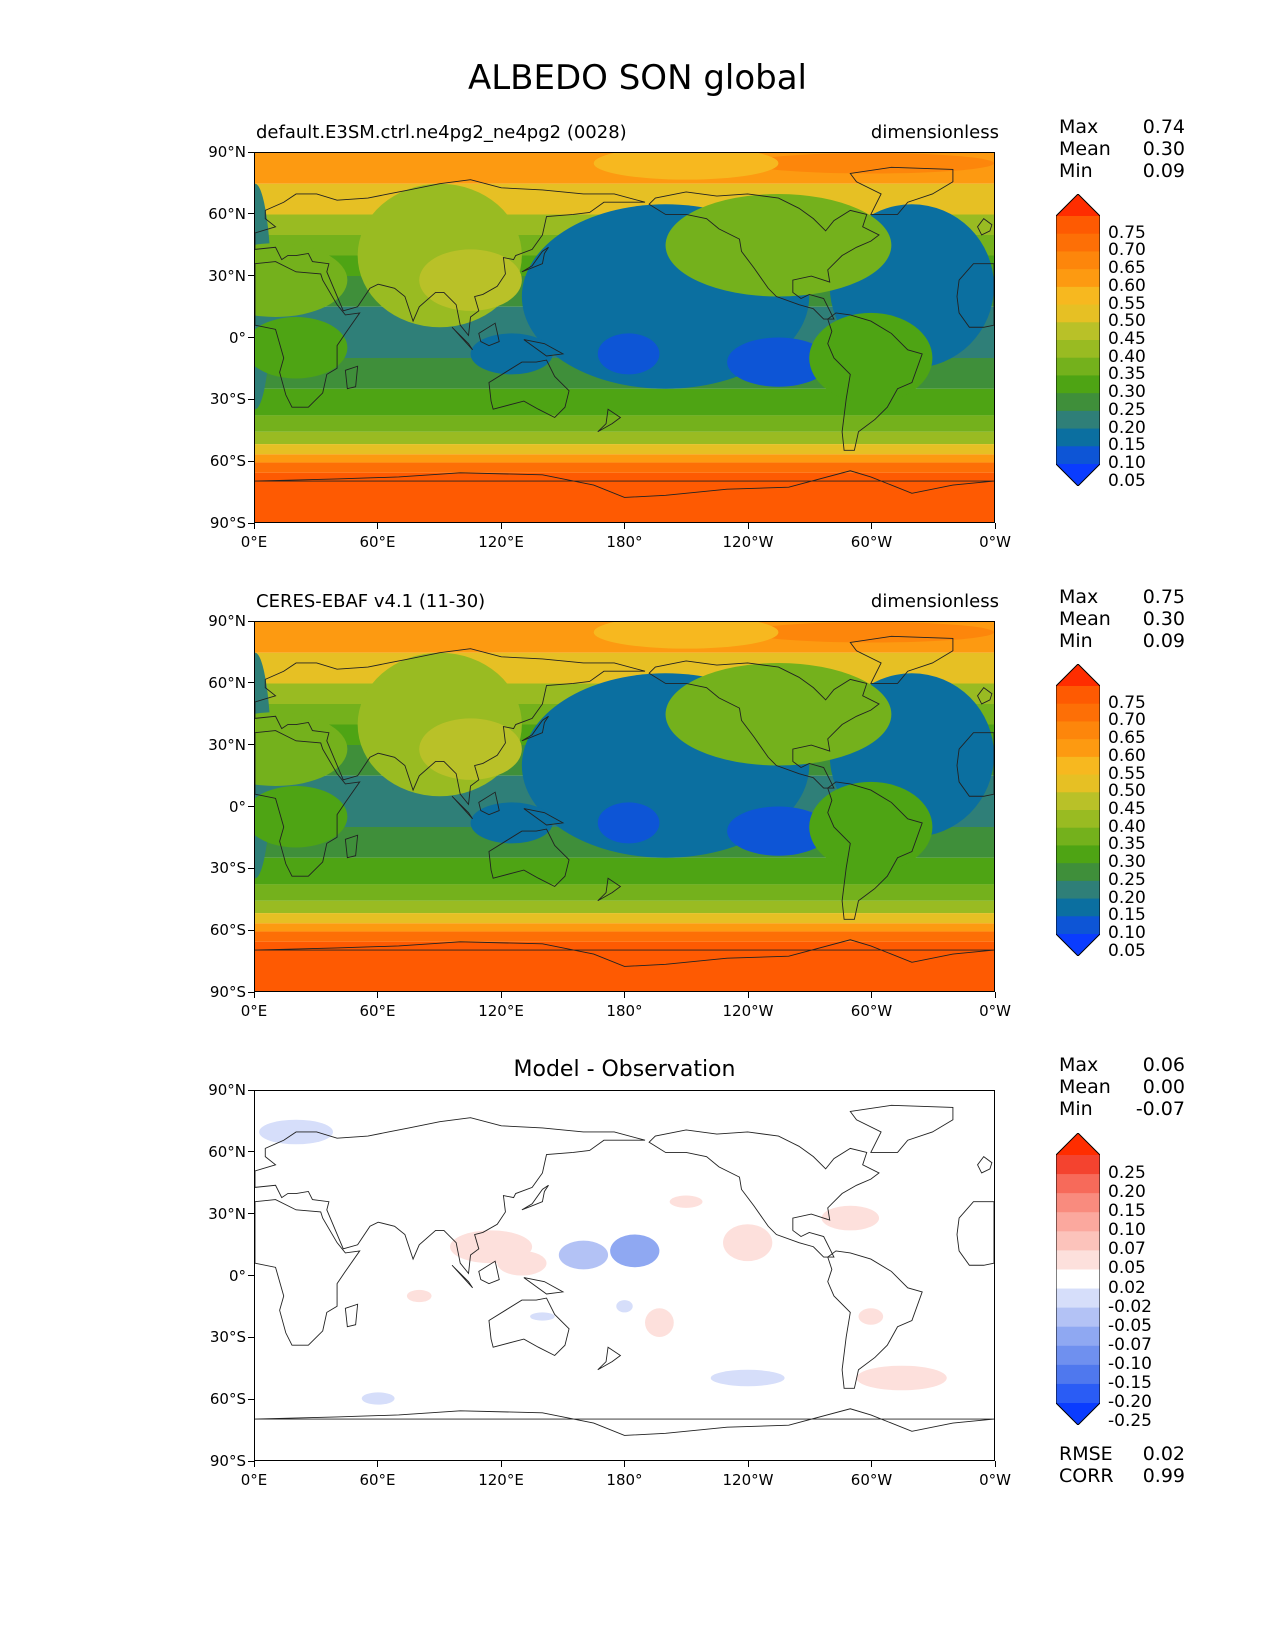 Image resolution: width=1275 pixels, height=1650 pixels. I want to click on colorbar-label: 0.05, so click(1127, 480).